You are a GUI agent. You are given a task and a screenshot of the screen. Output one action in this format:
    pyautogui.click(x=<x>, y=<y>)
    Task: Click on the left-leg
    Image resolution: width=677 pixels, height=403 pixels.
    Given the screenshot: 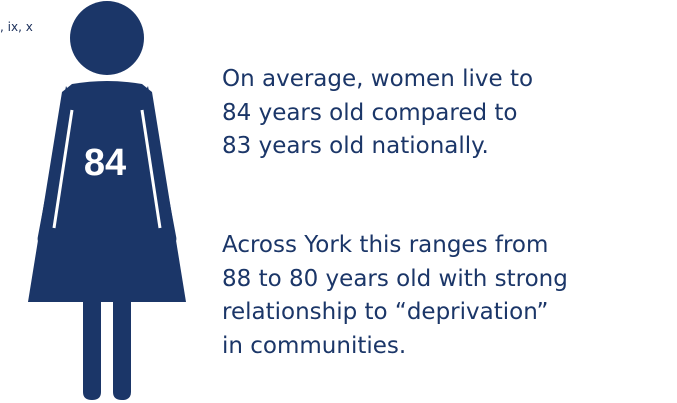 What is the action you would take?
    pyautogui.click(x=92, y=350)
    